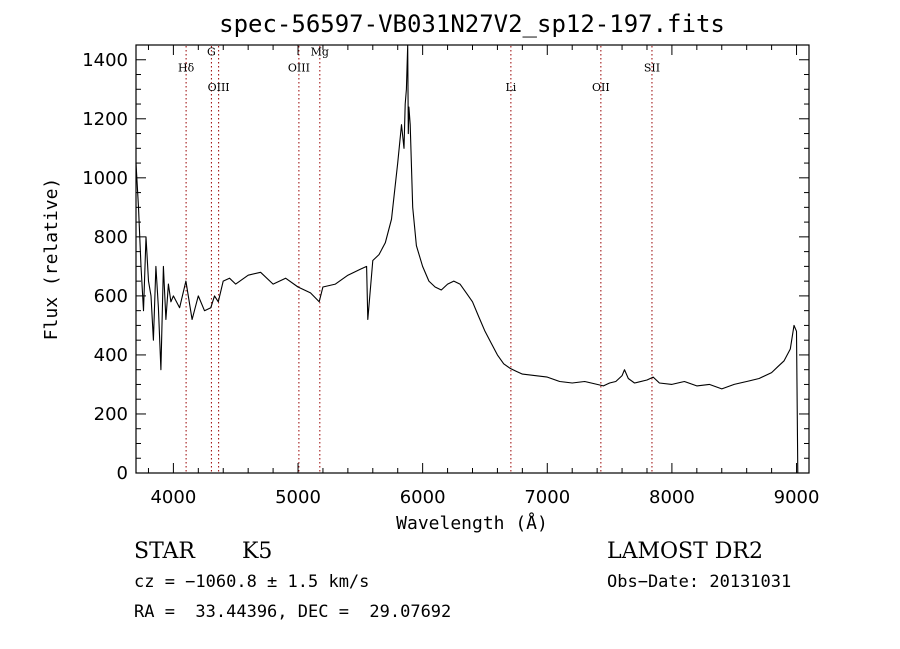 Image resolution: width=900 pixels, height=649 pixels. What do you see at coordinates (423, 497) in the screenshot?
I see `x-tick-label: 6000` at bounding box center [423, 497].